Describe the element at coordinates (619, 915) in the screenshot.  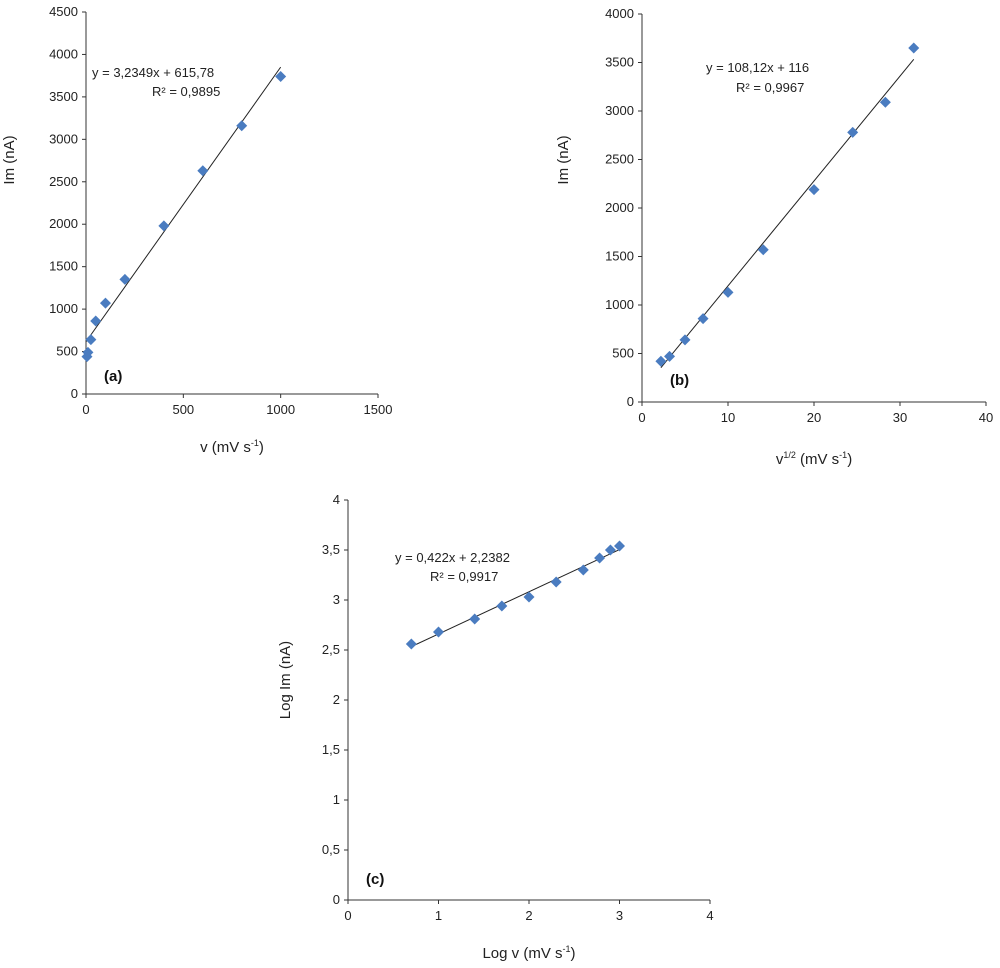
I see `x-tick-label: 3` at that location.